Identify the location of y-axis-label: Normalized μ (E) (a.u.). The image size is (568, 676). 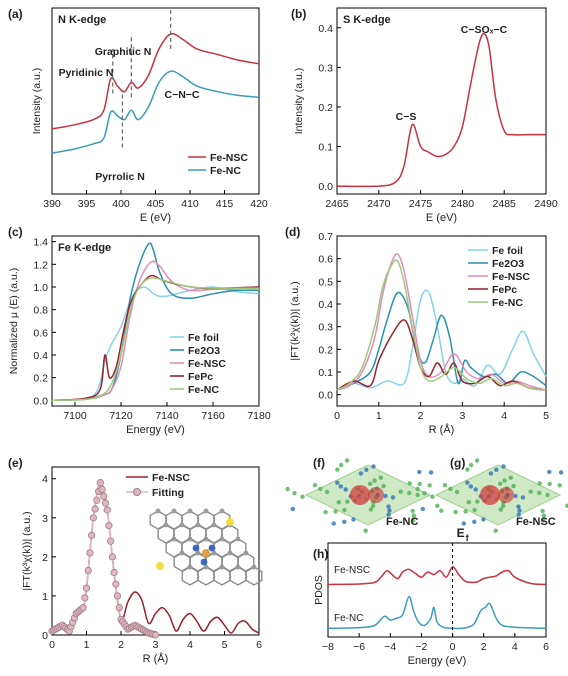
(14, 321).